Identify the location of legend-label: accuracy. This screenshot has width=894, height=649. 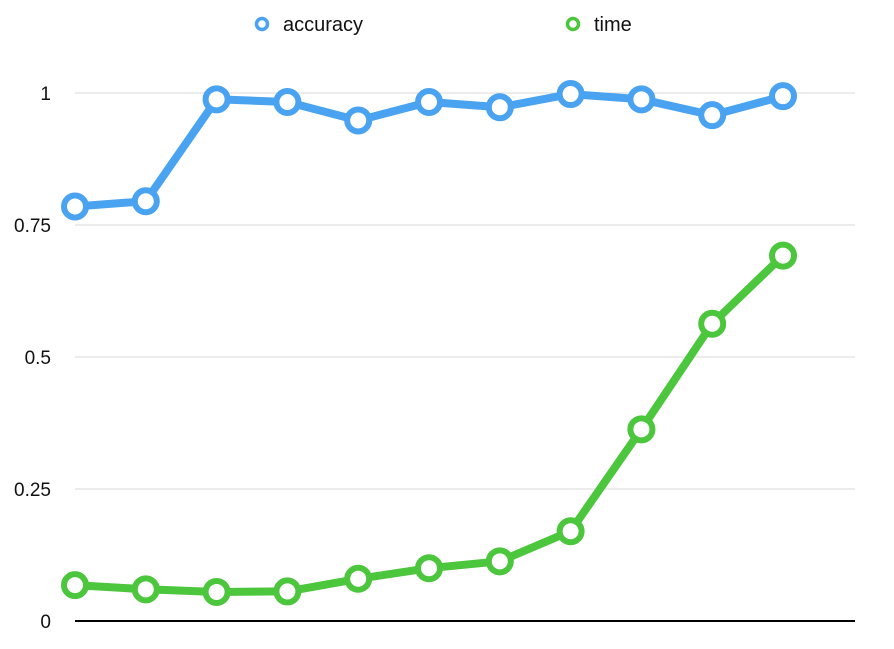
(323, 25).